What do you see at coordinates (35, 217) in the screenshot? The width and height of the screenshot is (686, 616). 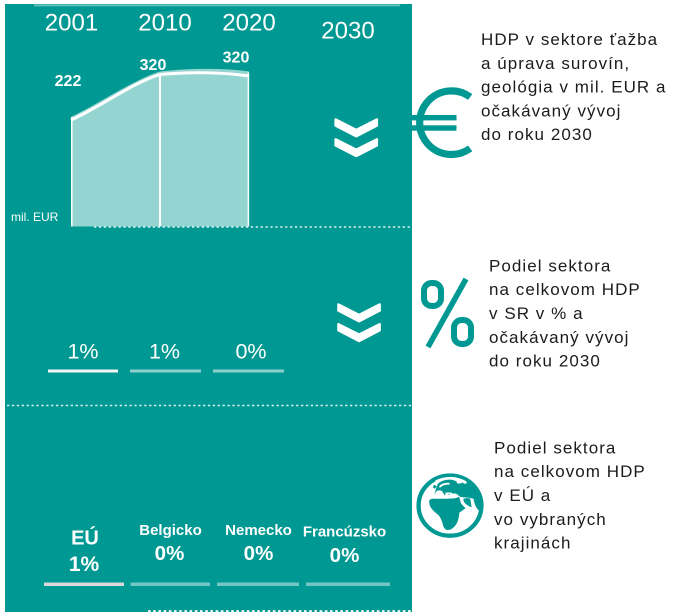 I see `svg-text: mil. EUR` at bounding box center [35, 217].